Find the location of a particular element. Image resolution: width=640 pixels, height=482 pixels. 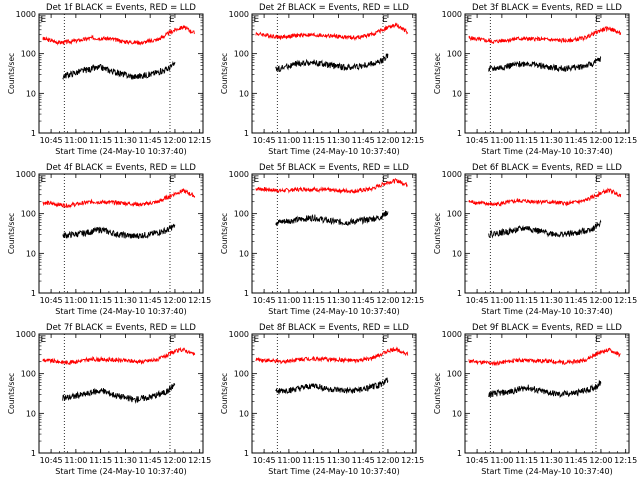

chart-title: Det 1f BLACK = Events, RED = LLD is located at coordinates (121, 8).